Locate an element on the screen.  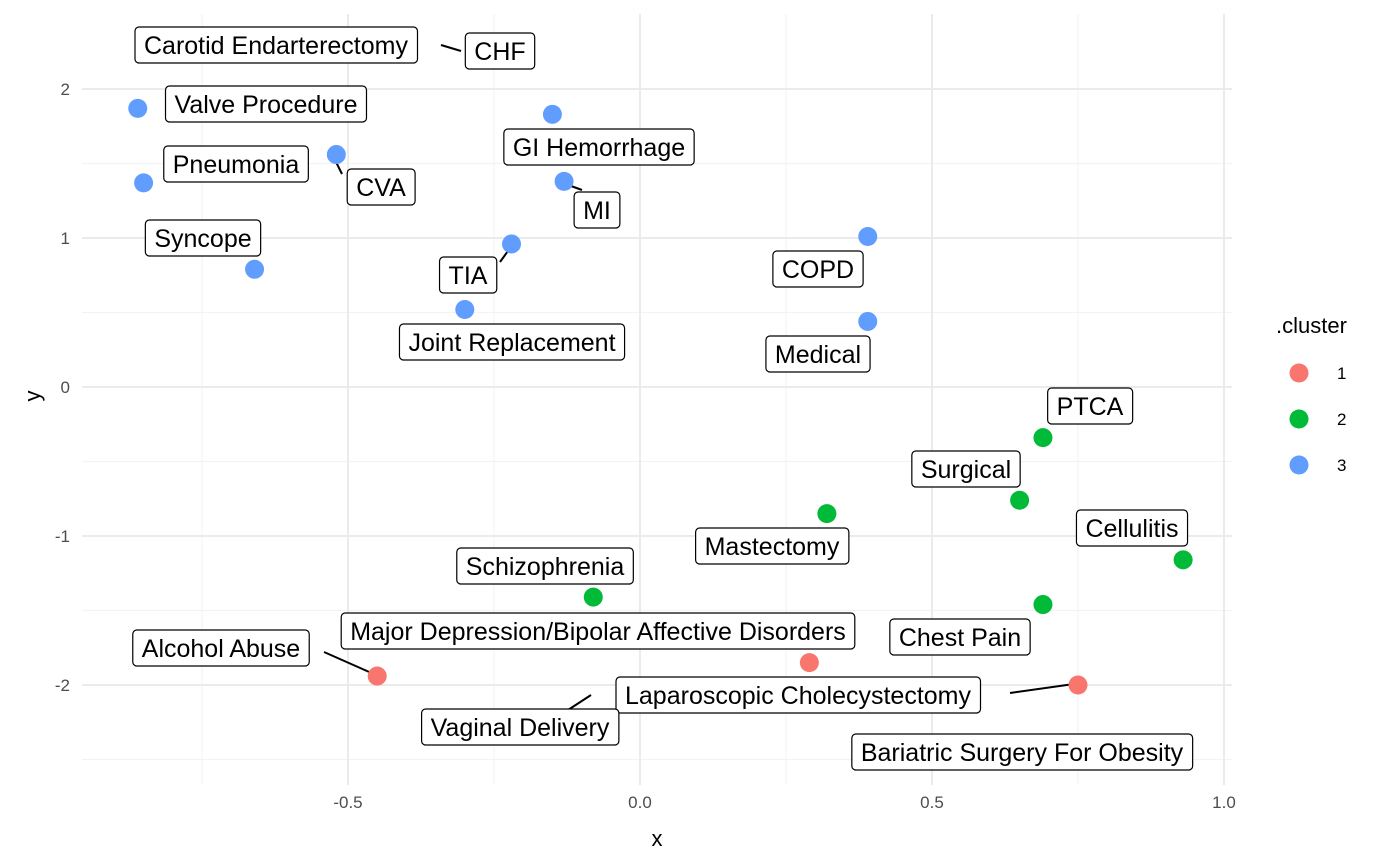
point-label: Bariatric Surgery For Obesity is located at coordinates (1022, 752).